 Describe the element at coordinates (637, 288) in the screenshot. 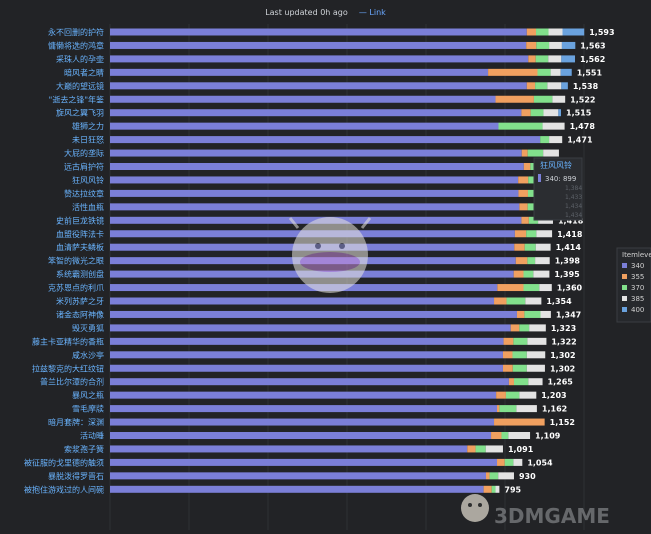

I see `legend-label: 370` at that location.